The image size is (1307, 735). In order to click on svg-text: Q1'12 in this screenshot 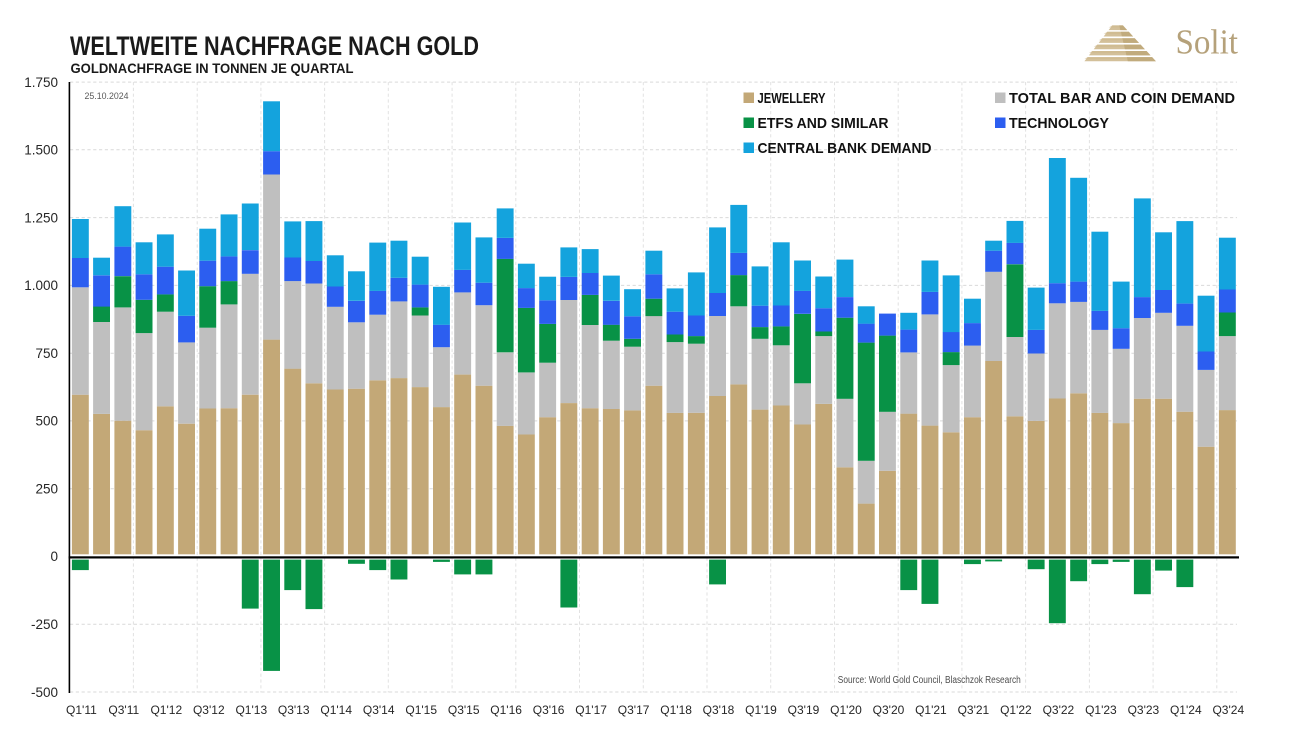, I will do `click(166, 710)`.